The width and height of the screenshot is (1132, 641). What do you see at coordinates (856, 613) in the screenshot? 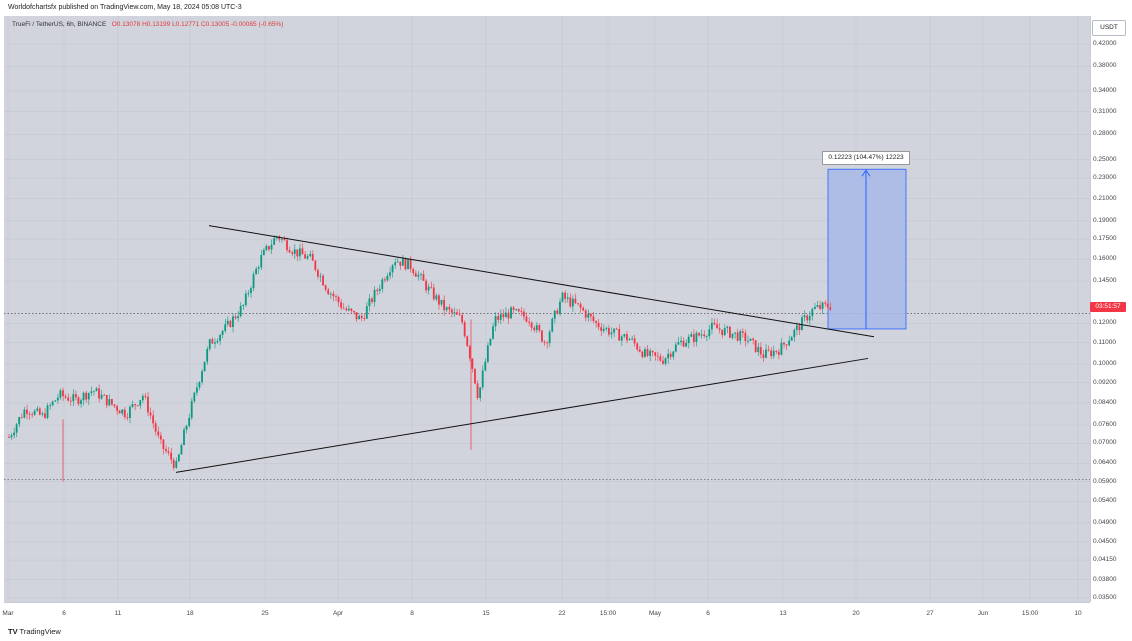
I see `date-tick-label: 20` at bounding box center [856, 613].